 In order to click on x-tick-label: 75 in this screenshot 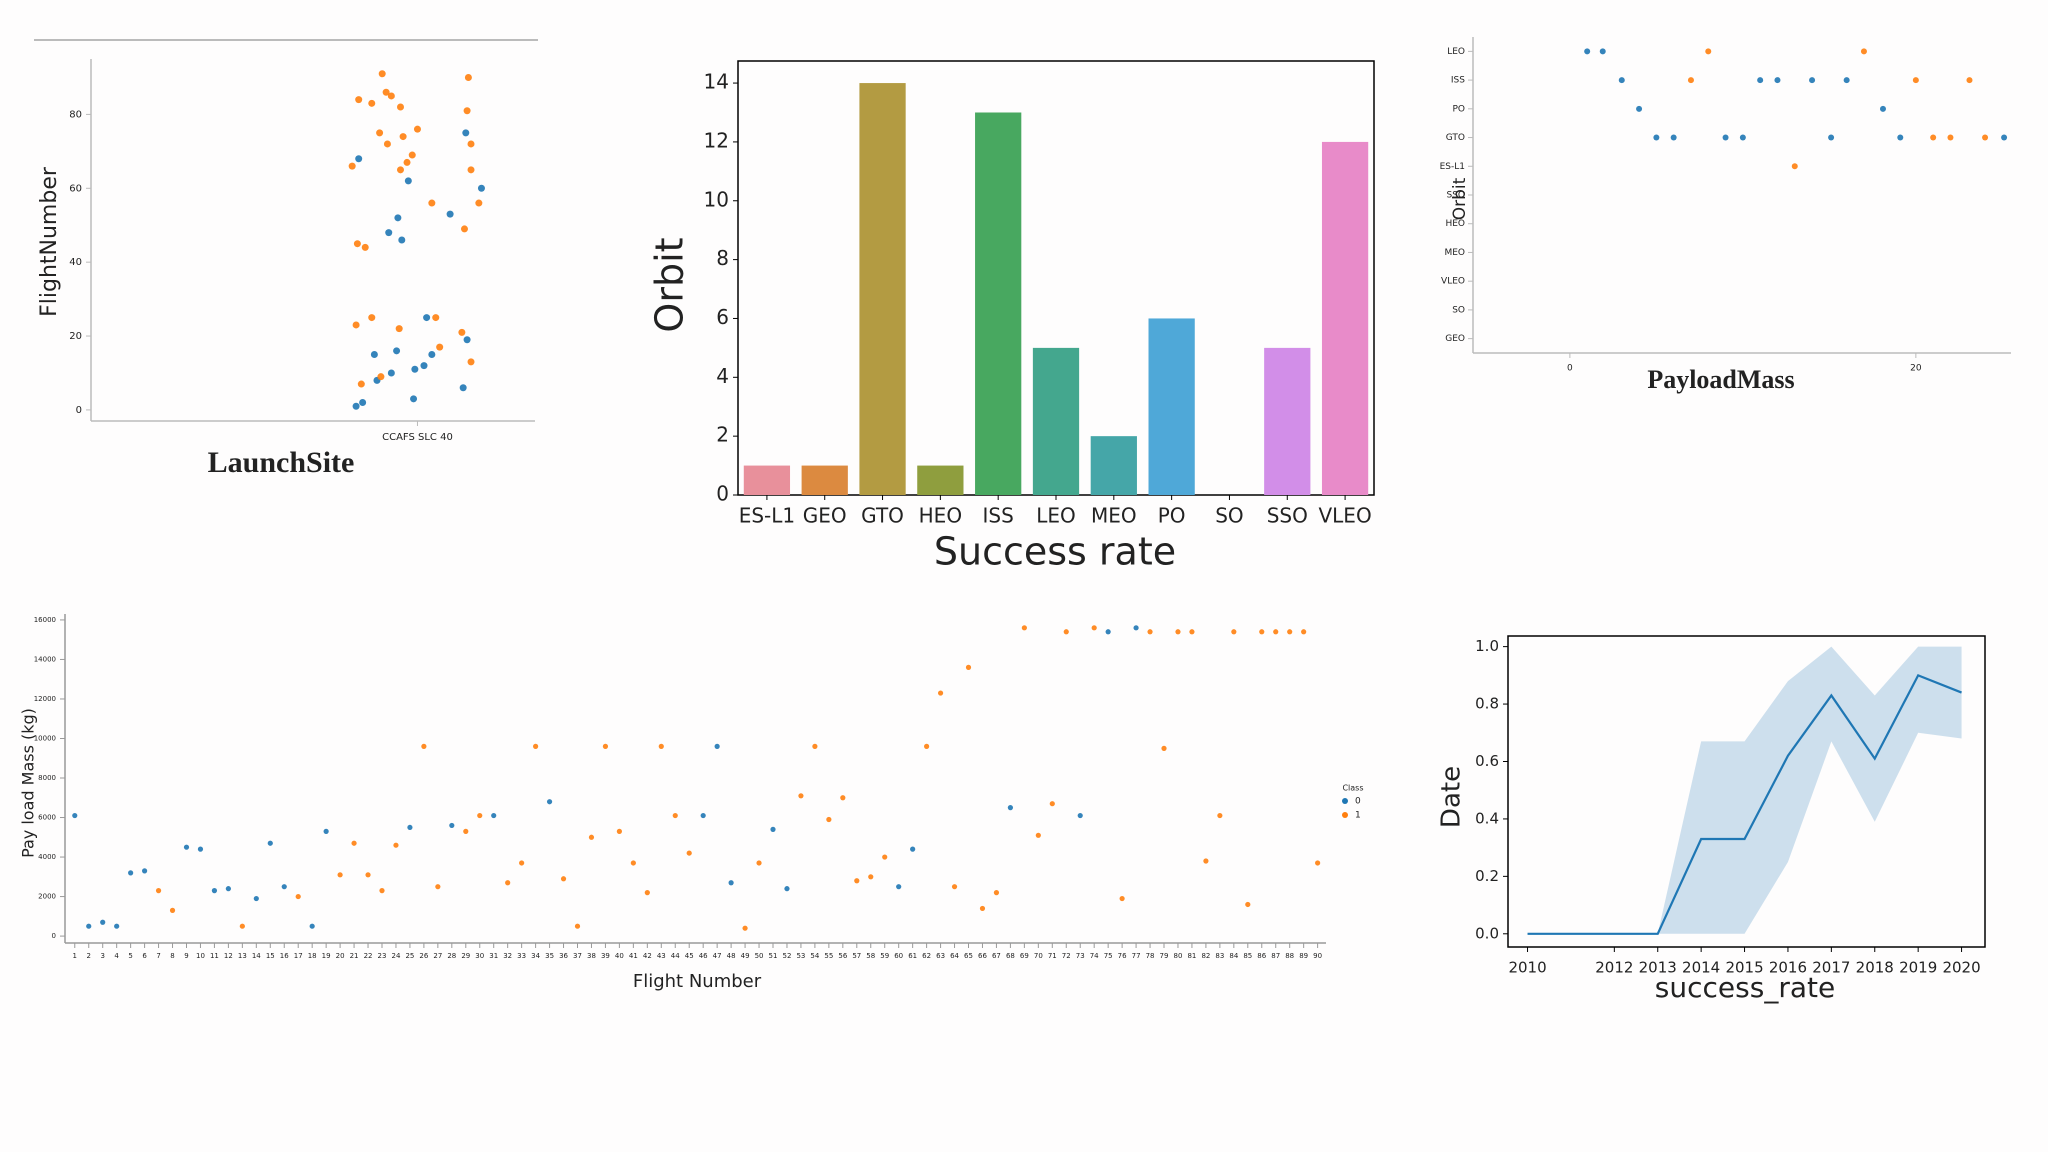, I will do `click(1108, 956)`.